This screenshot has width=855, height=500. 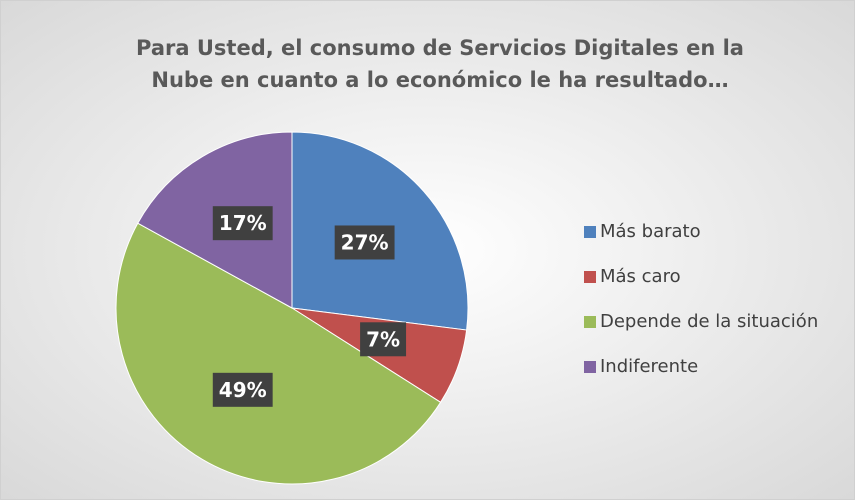 What do you see at coordinates (649, 366) in the screenshot?
I see `legend-label: Indiferente` at bounding box center [649, 366].